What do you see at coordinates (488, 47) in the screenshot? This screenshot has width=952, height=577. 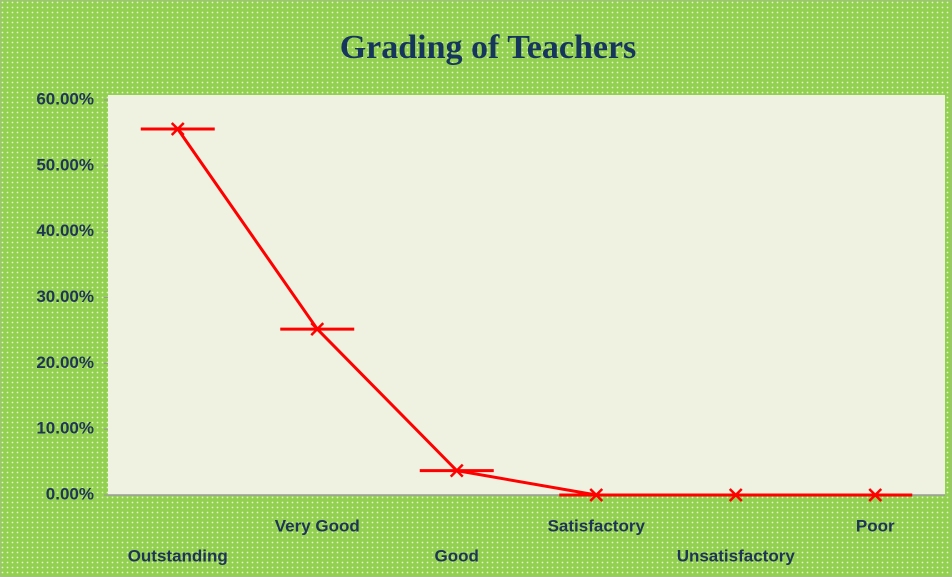 I see `chart-title: Grading of Teachers` at bounding box center [488, 47].